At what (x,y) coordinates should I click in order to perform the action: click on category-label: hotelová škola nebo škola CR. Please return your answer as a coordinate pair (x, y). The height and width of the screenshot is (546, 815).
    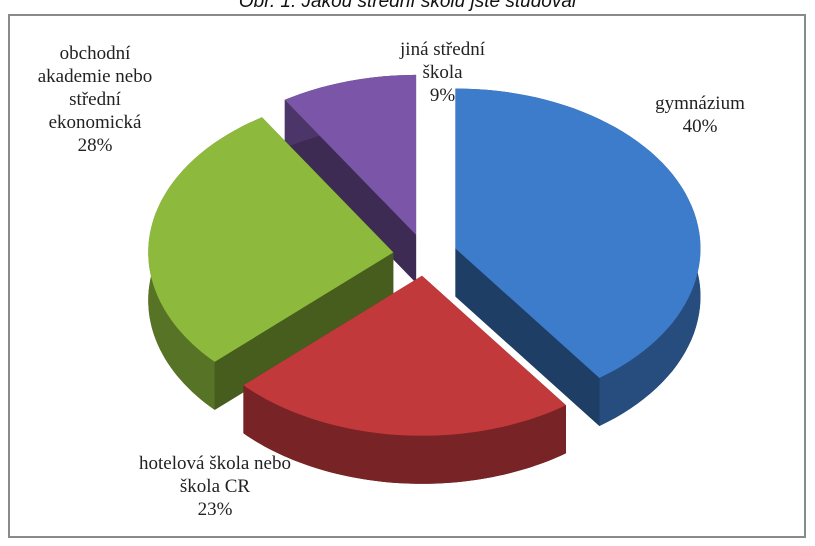
    Looking at the image, I should click on (215, 475).